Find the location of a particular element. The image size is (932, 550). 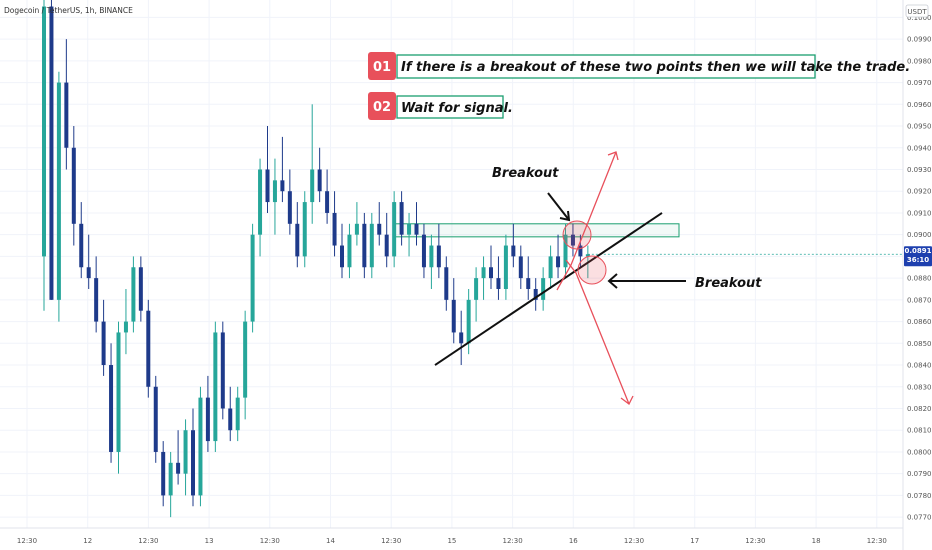

y-tick-label: 0.1000 is located at coordinates (919, 18).